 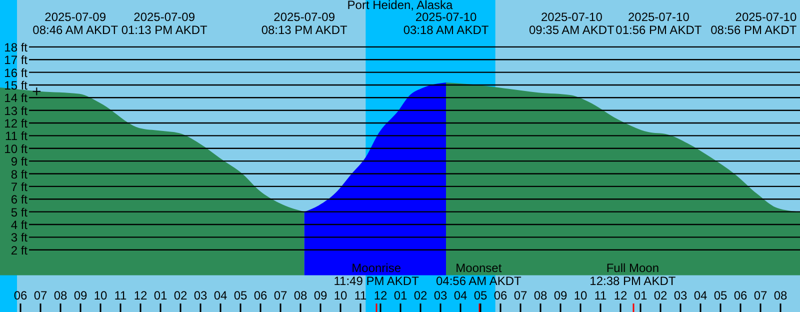 What do you see at coordinates (572, 23) in the screenshot?
I see `x2-tick-label: 2025-07-10 09:35 AM AKDT` at bounding box center [572, 23].